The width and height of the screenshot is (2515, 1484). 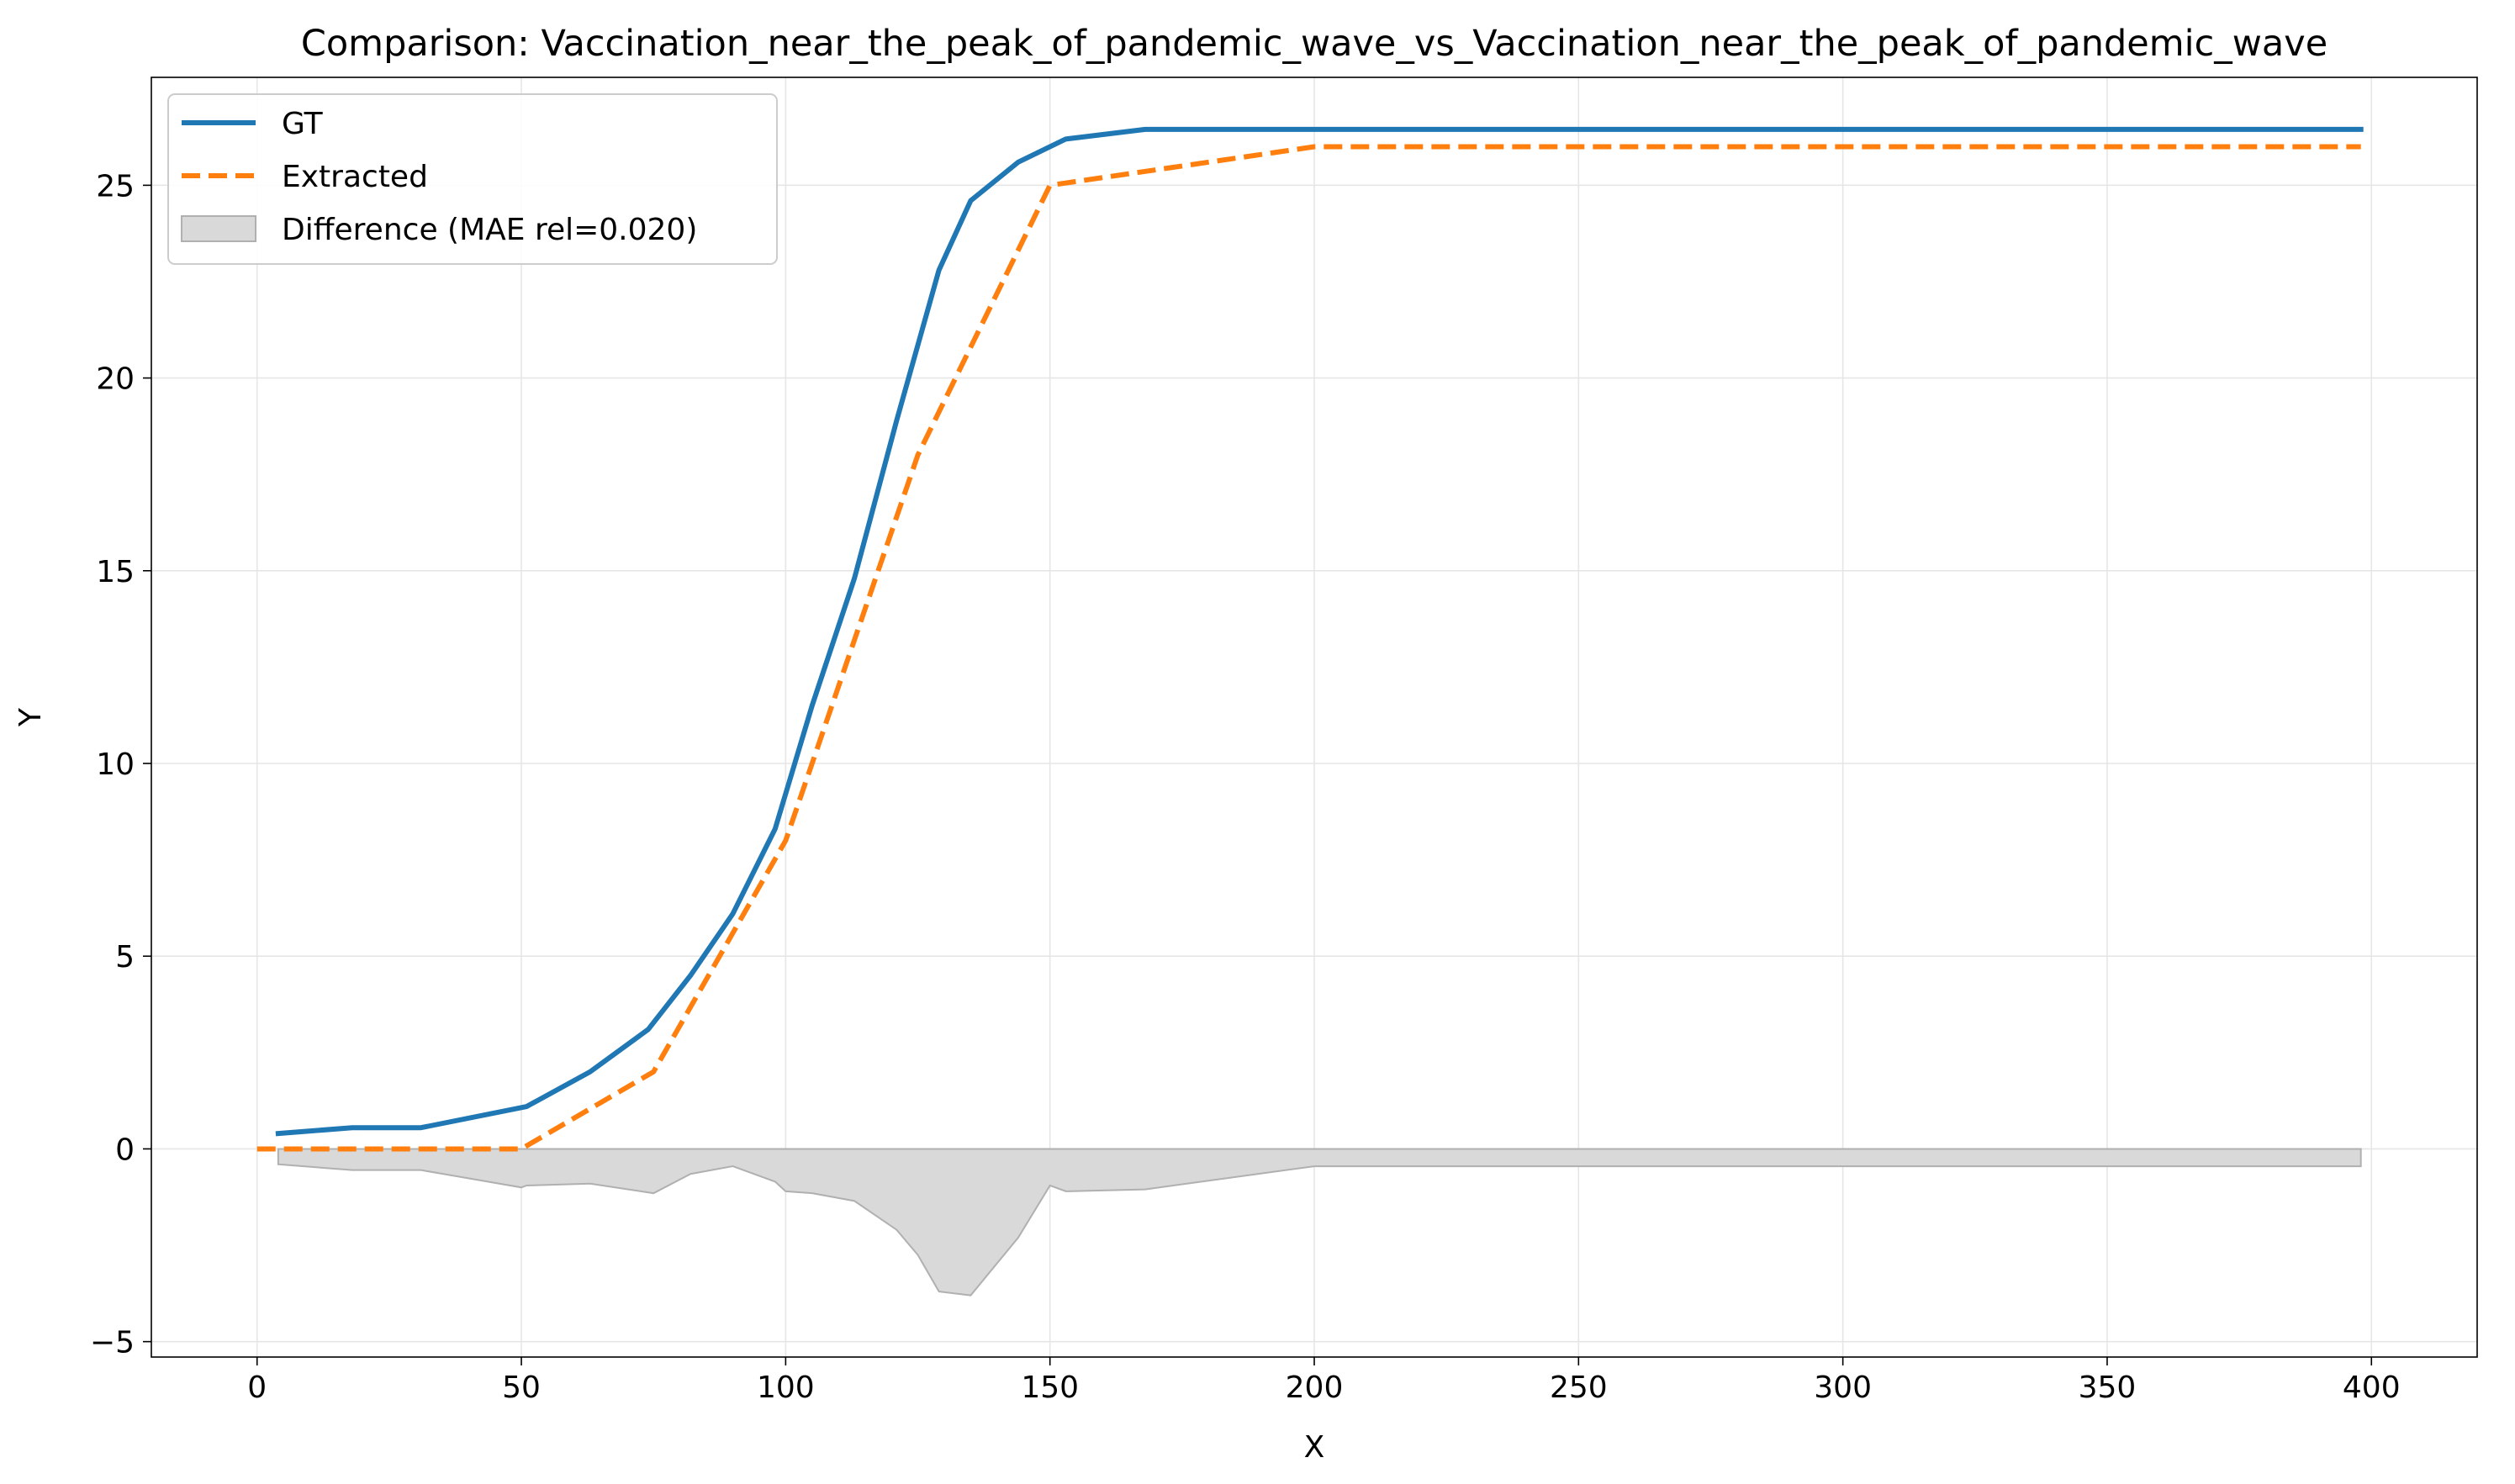 I want to click on y-tick-label: 25, so click(x=116, y=186).